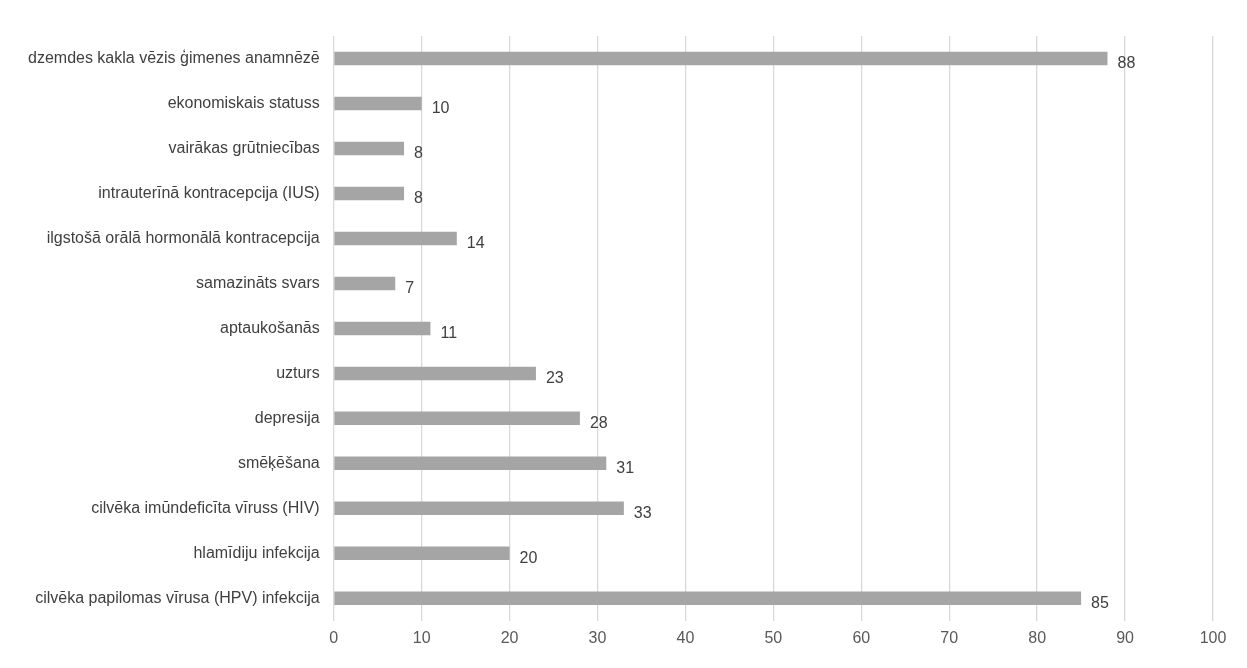 The image size is (1247, 668). Describe the element at coordinates (258, 282) in the screenshot. I see `y-tick-label: samazināts svars` at that location.